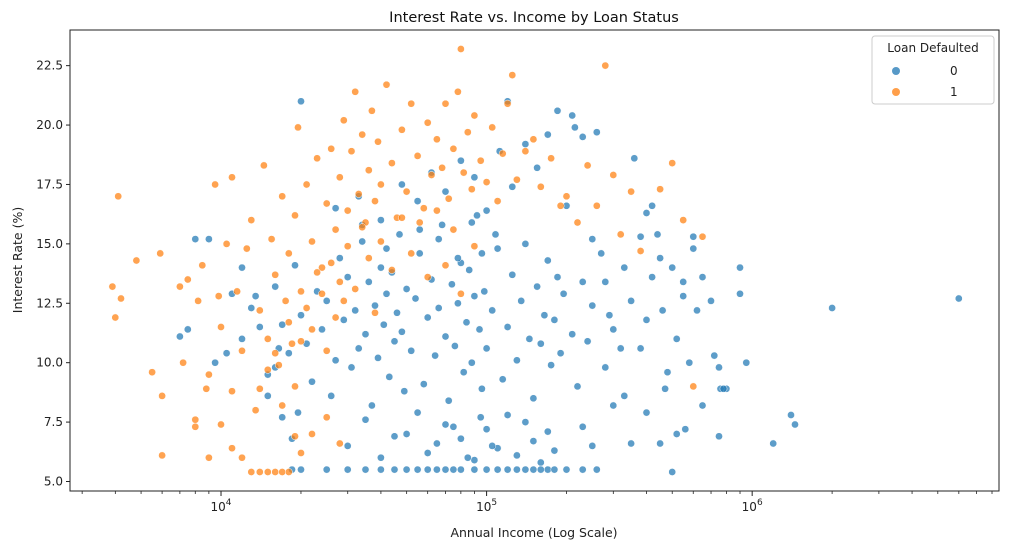  What do you see at coordinates (53, 273) in the screenshot?
I see `y-axis: 5.0 7.5 10.0 12.5 15.0 17.5 20.0 22.5` at bounding box center [53, 273].